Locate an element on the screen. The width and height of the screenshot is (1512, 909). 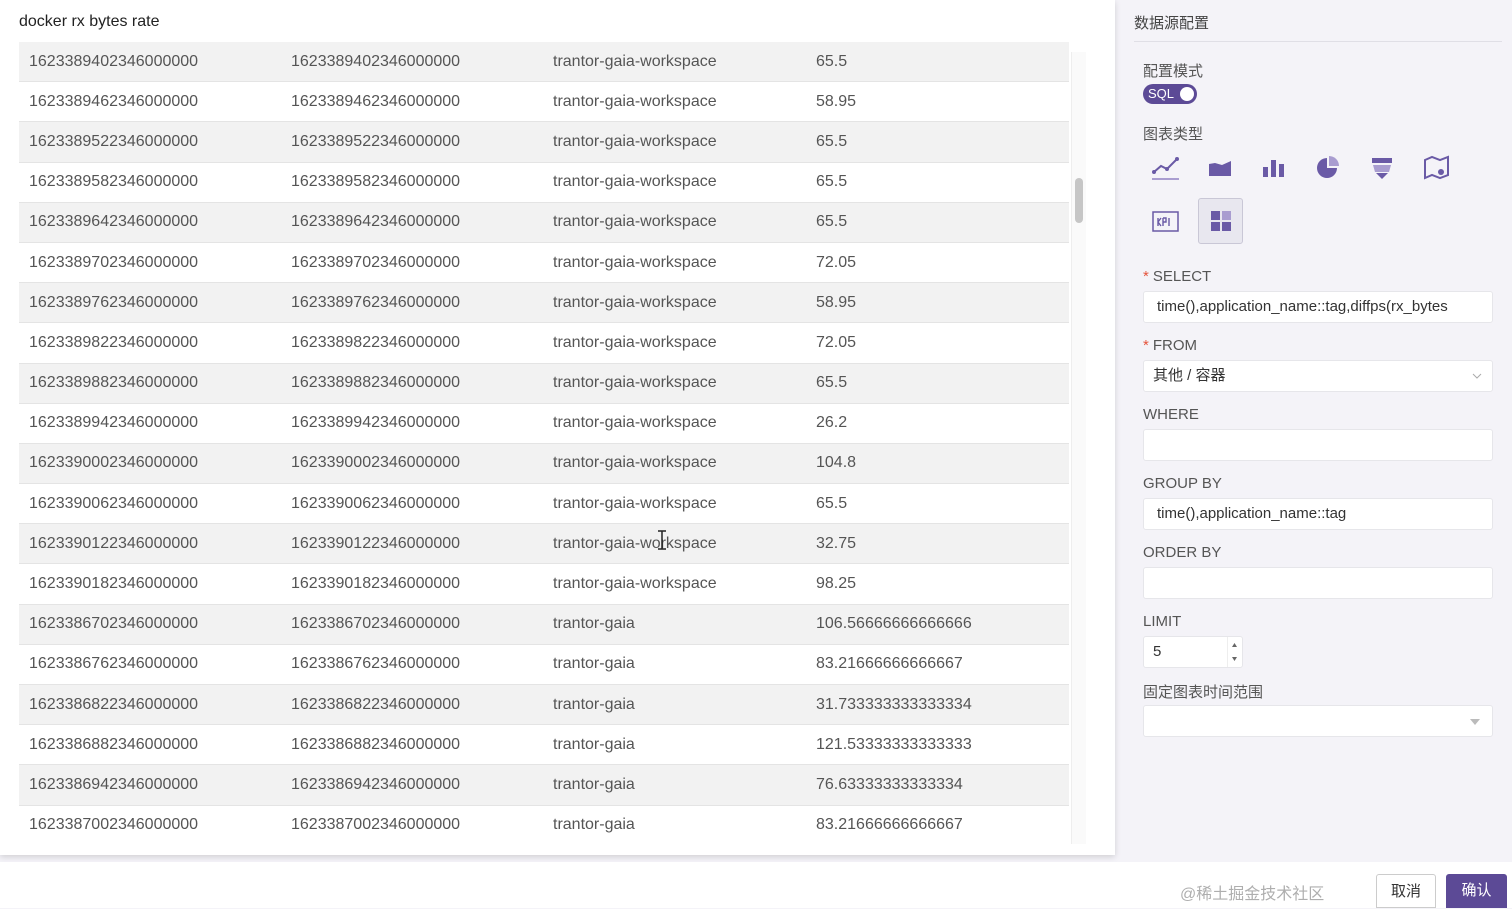
toggle-label: SQL is located at coordinates (1161, 93).